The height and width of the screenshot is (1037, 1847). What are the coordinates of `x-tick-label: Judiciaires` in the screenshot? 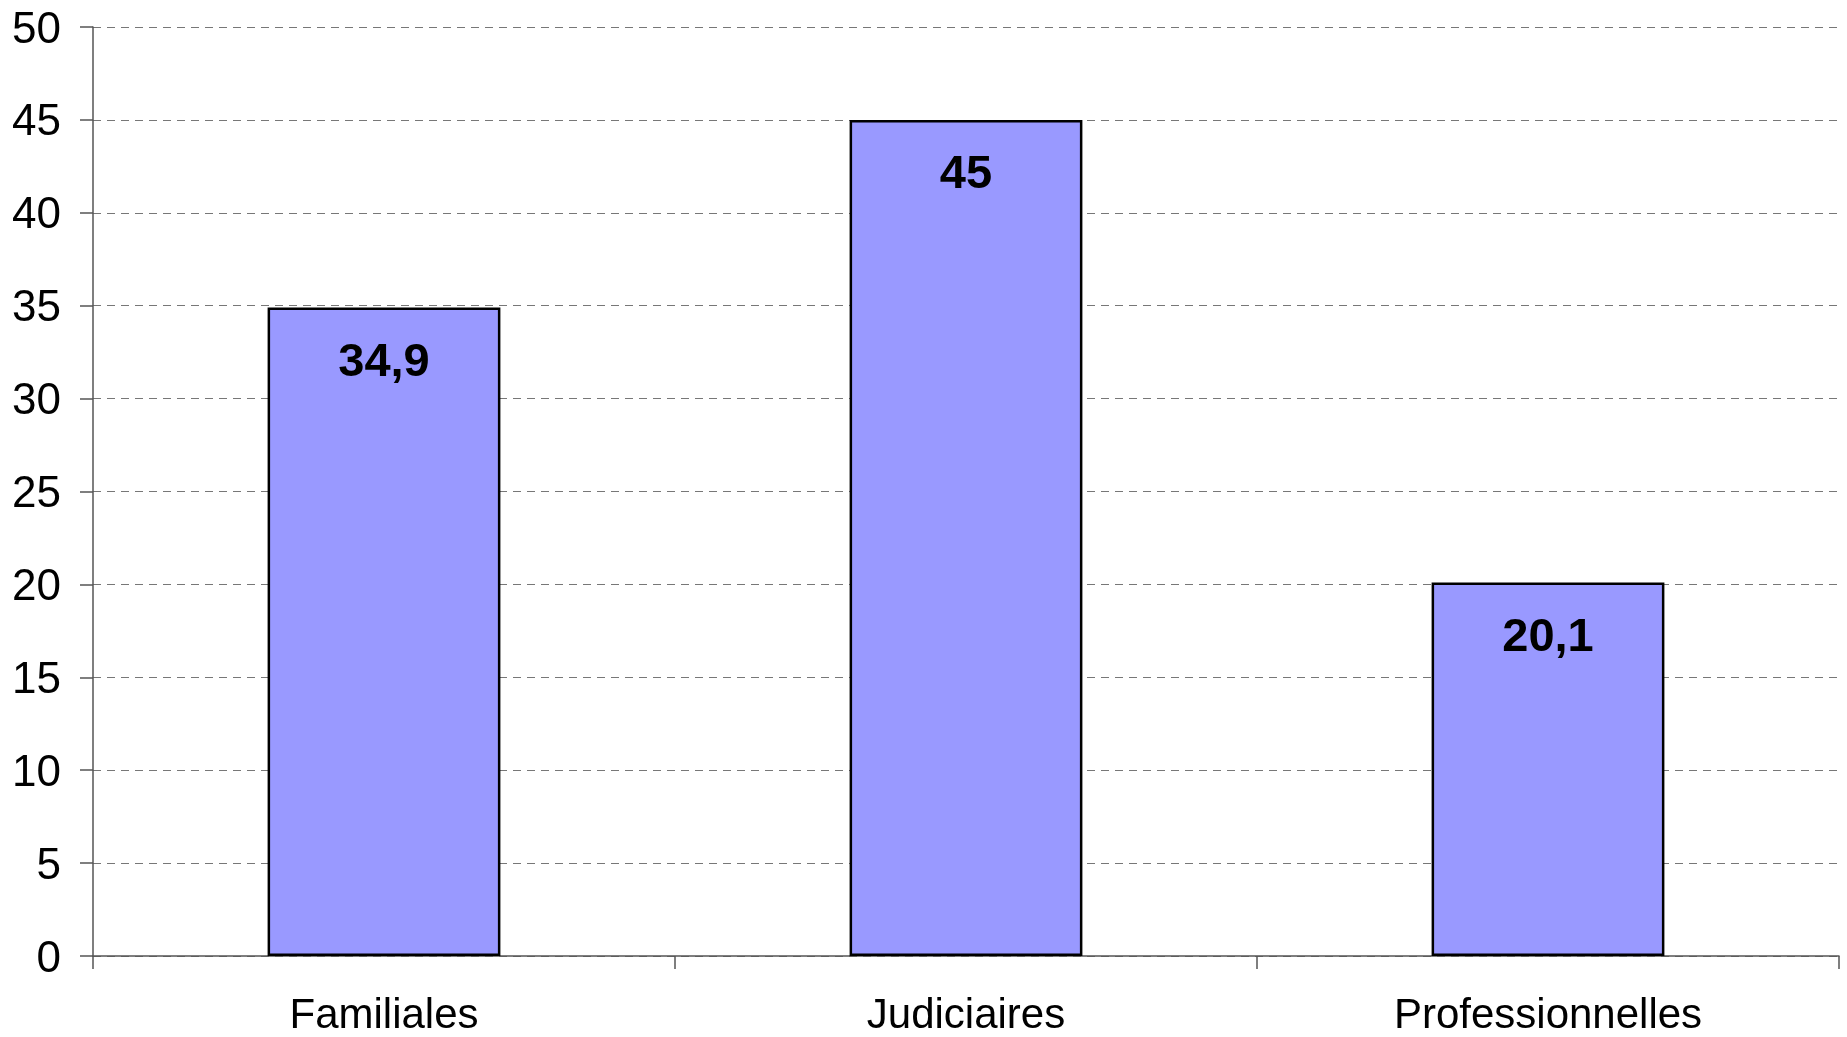 It's located at (966, 1013).